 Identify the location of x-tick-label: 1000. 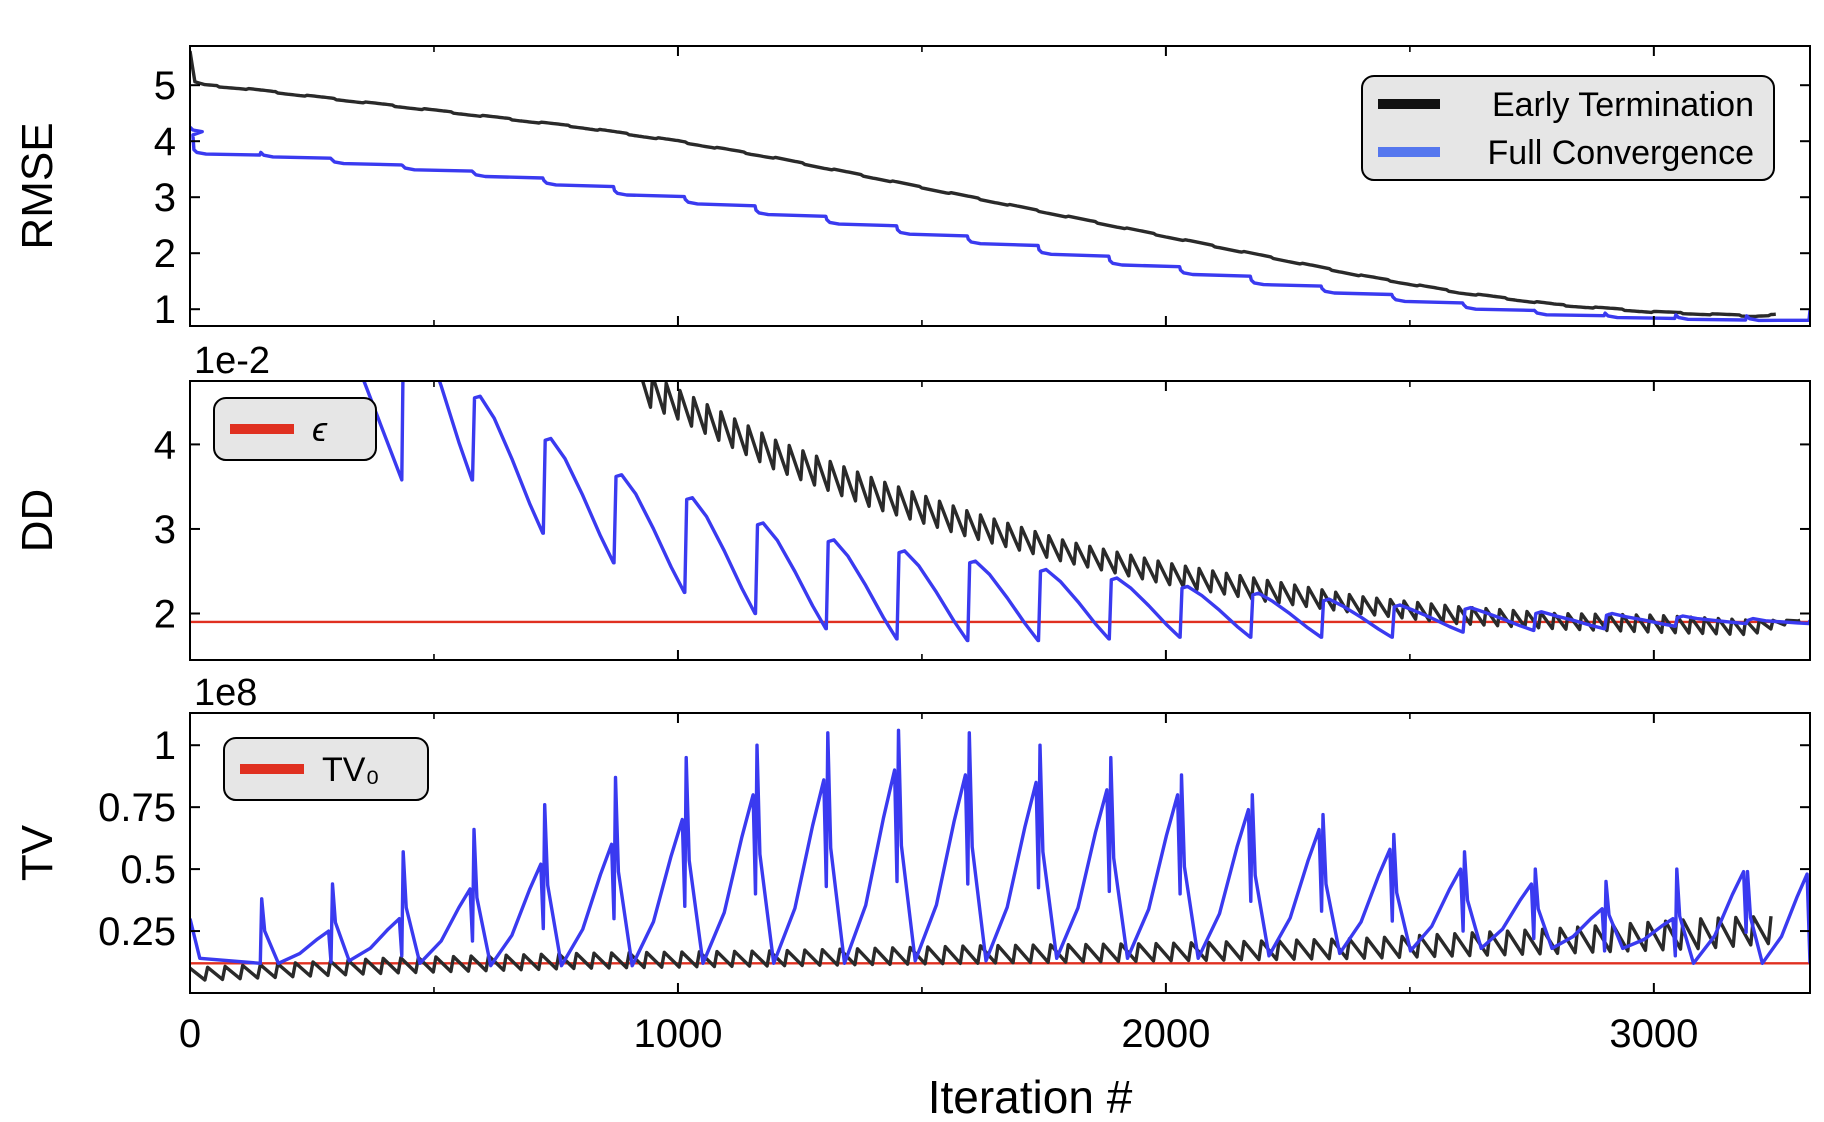
(677, 1034).